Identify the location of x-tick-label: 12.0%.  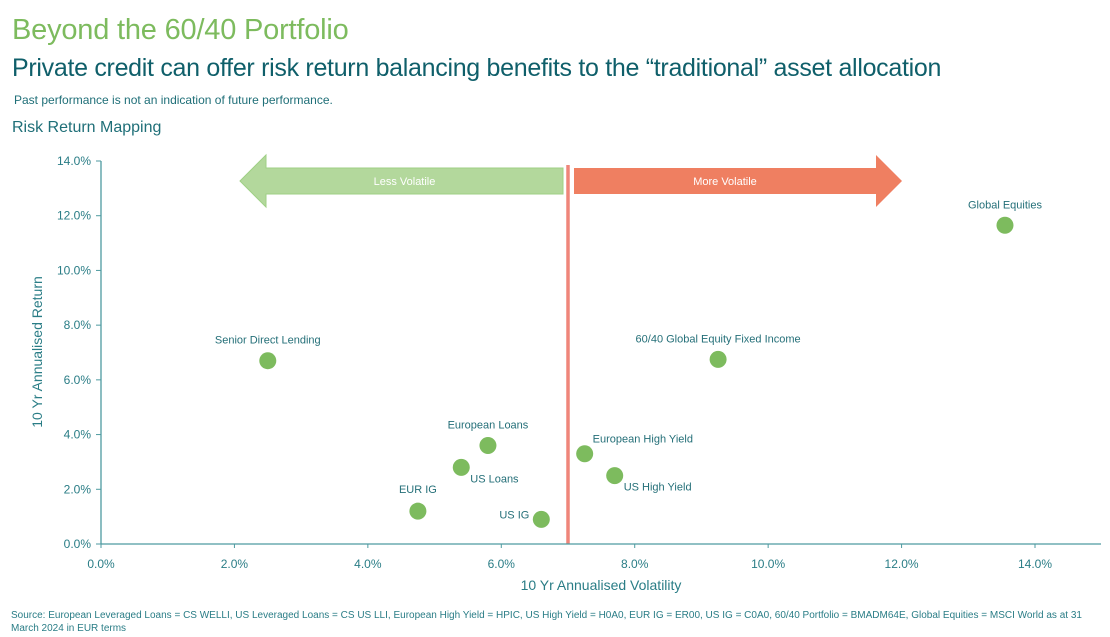
(902, 564).